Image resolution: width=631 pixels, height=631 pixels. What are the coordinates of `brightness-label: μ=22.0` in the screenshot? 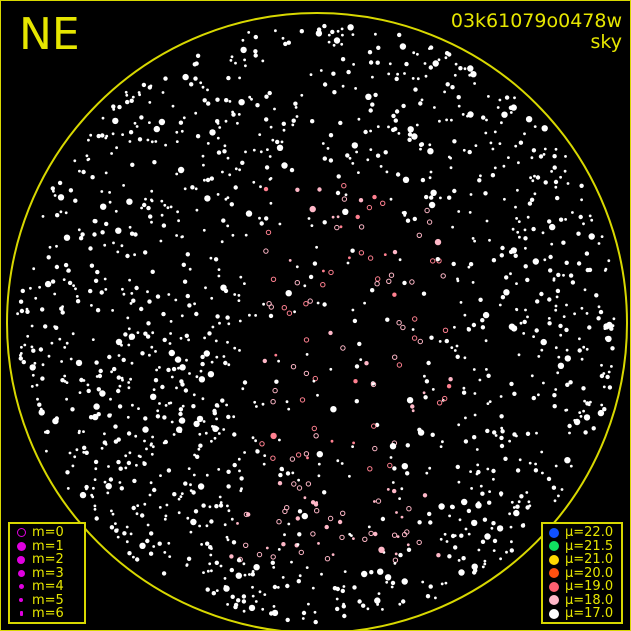 It's located at (589, 533).